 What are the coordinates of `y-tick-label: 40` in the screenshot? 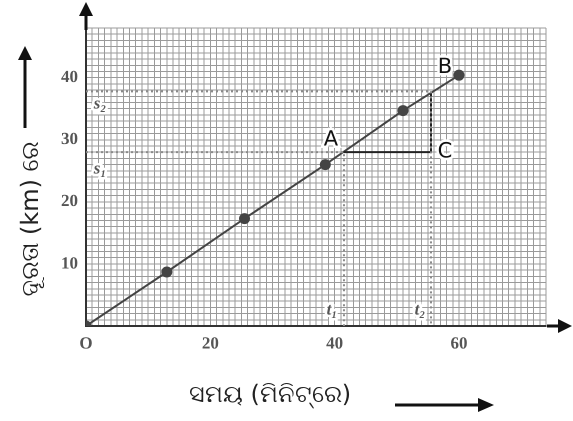 It's located at (69, 76).